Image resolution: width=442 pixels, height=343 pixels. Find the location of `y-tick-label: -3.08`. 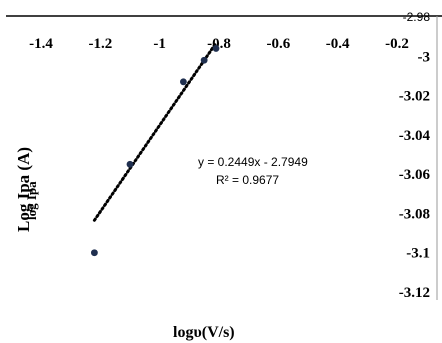

y-tick-label: -3.08 is located at coordinates (414, 214).